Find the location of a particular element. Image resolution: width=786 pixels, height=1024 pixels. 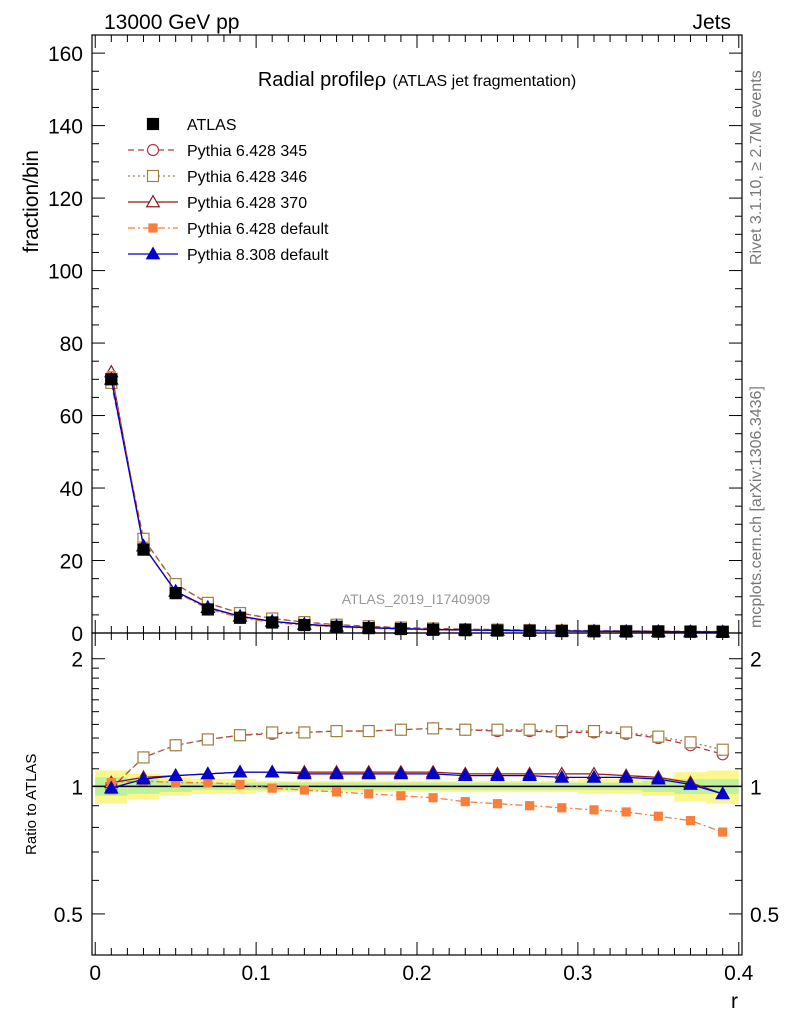

x-tick-label: 0.4 is located at coordinates (739, 973).